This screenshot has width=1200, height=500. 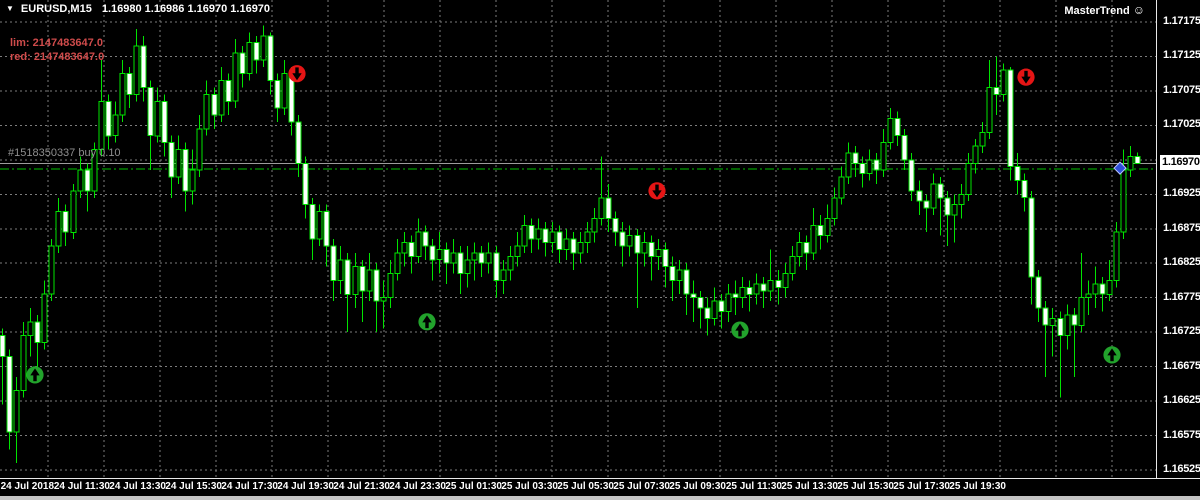 What do you see at coordinates (1181, 400) in the screenshot?
I see `price-axis-label: 1.16625` at bounding box center [1181, 400].